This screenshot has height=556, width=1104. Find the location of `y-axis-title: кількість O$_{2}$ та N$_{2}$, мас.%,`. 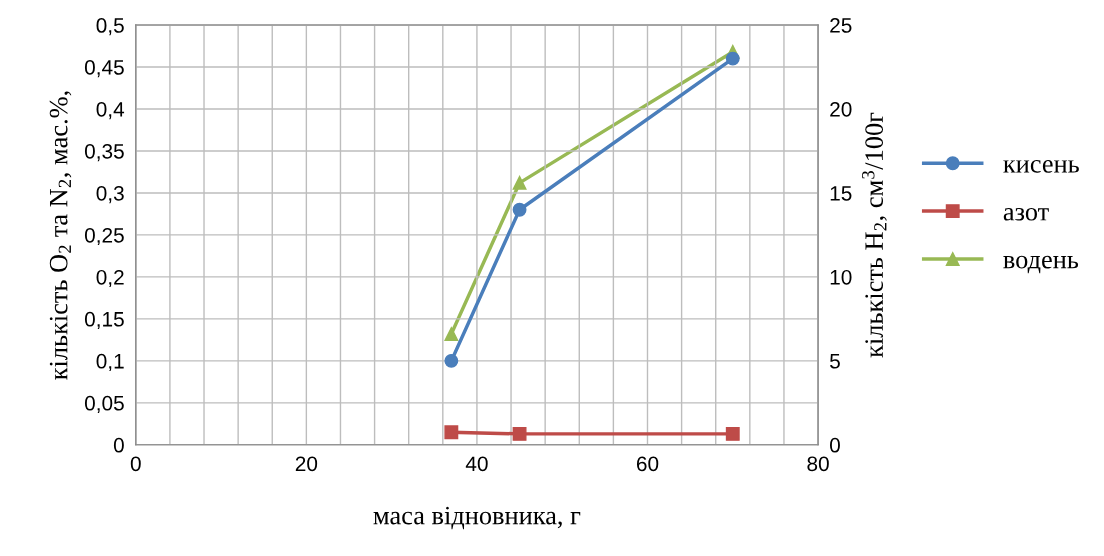

y-axis-title: кількість O$_{2}$ та N$_{2}$, мас.%, is located at coordinates (60, 235).